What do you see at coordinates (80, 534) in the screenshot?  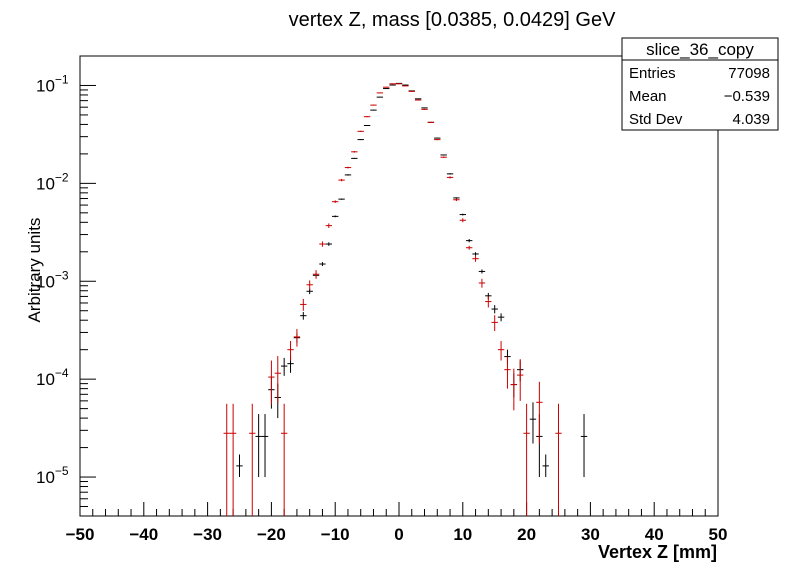 I see `x-tick-label: −50` at bounding box center [80, 534].